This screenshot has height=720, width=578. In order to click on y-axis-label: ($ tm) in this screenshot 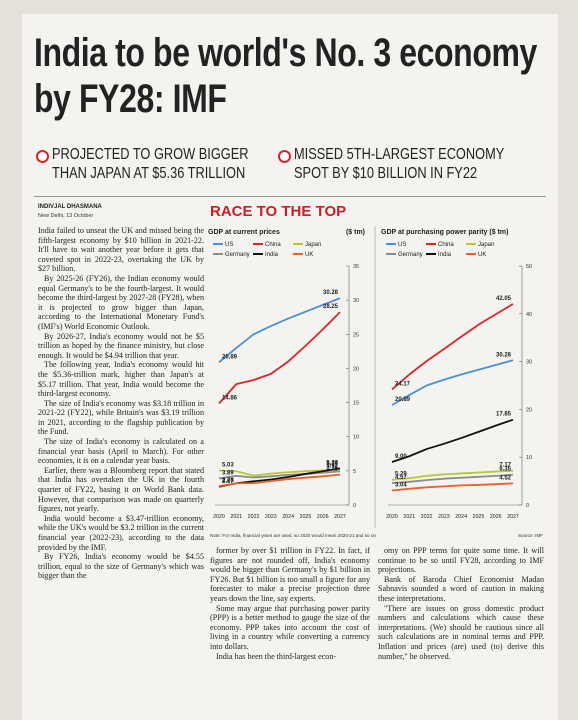, I will do `click(355, 232)`.